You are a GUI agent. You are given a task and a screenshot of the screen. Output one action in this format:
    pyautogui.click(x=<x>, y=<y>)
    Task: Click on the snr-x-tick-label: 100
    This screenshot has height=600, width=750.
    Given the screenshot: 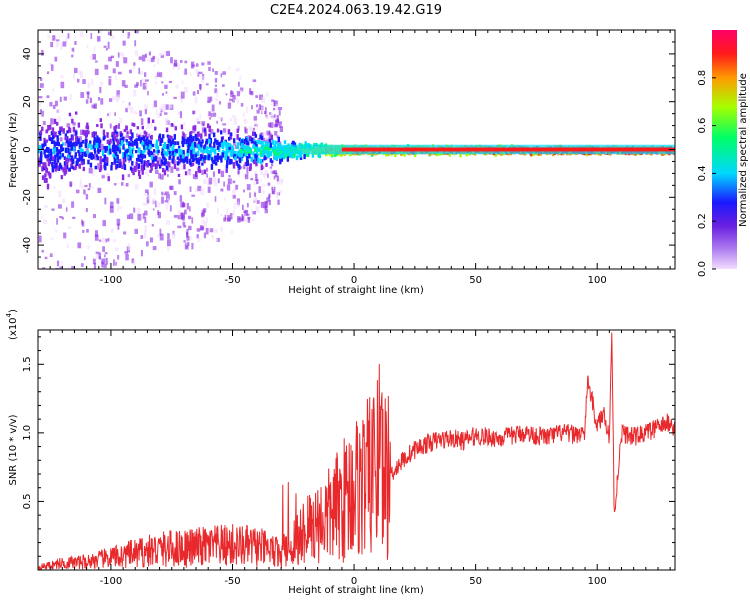 What is the action you would take?
    pyautogui.click(x=597, y=581)
    